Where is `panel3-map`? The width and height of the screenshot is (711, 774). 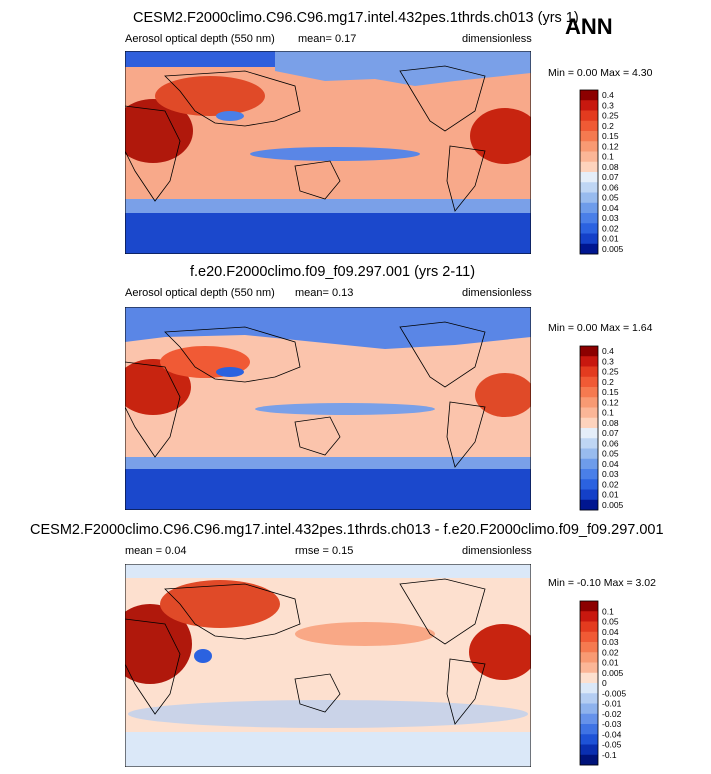
panel3-map is located at coordinates (328, 665).